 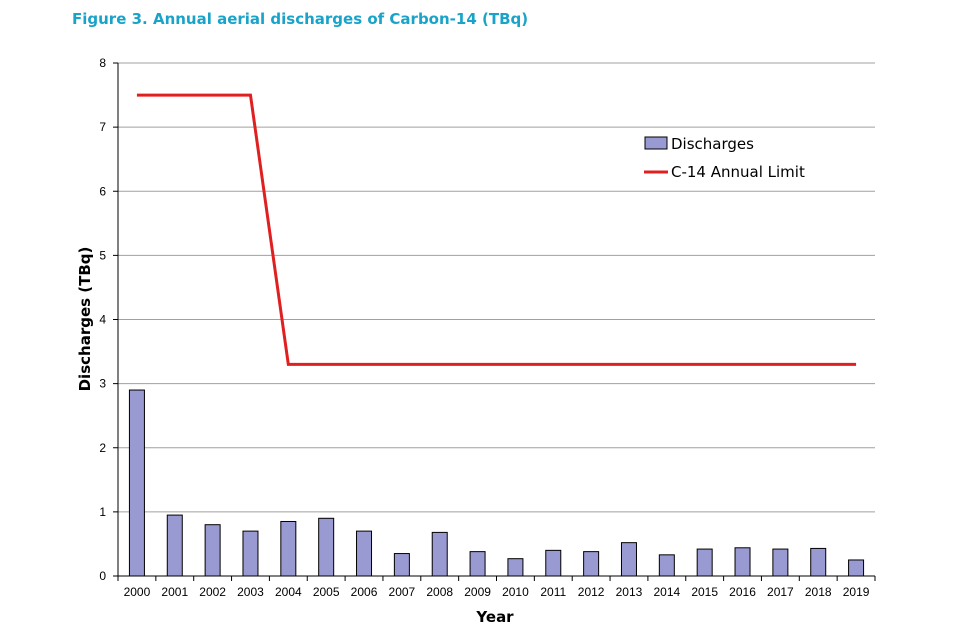 What do you see at coordinates (102, 448) in the screenshot?
I see `y-tick-label: 2` at bounding box center [102, 448].